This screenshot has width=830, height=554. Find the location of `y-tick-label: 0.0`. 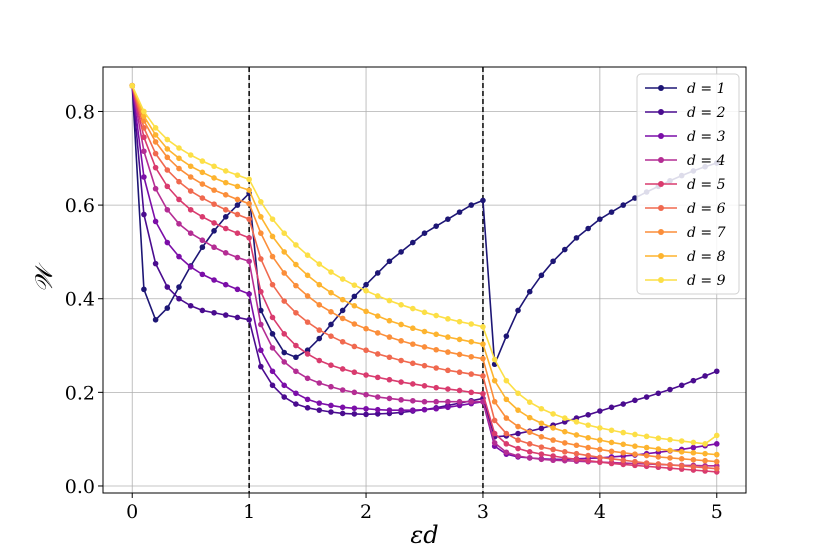

y-tick-label: 0.0 is located at coordinates (80, 487).